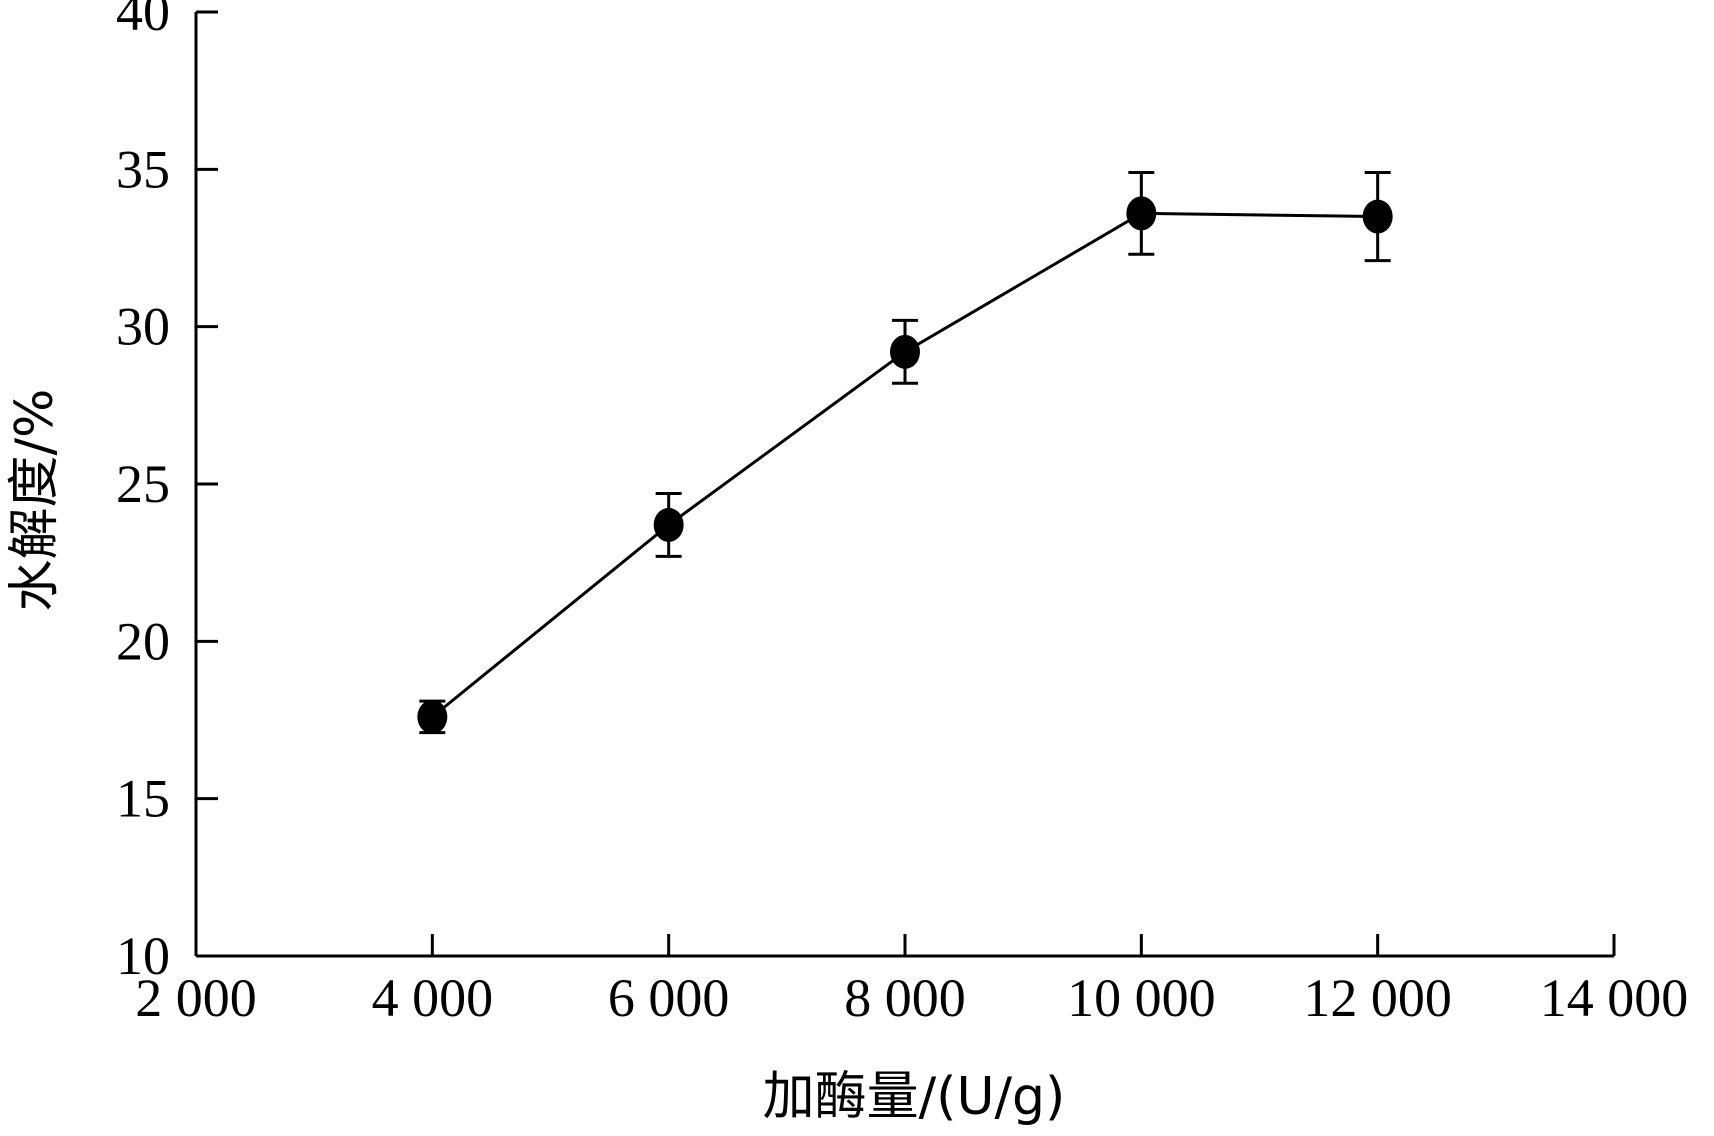  Describe the element at coordinates (914, 1097) in the screenshot. I see `x-axis-title: 加酶量/(U/g)` at that location.